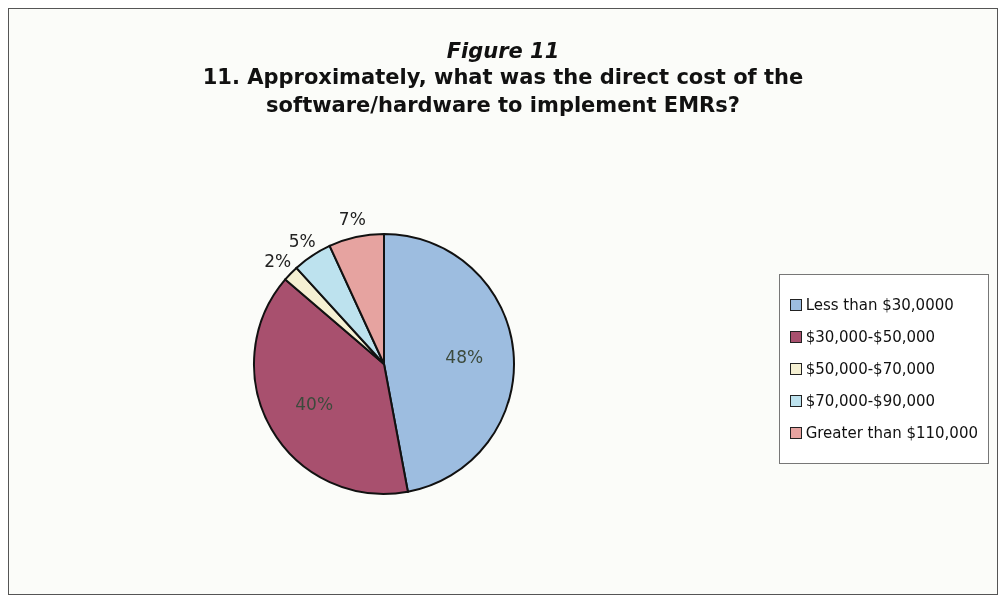 The width and height of the screenshot is (1006, 605). Describe the element at coordinates (352, 219) in the screenshot. I see `data-label: 7%` at that location.